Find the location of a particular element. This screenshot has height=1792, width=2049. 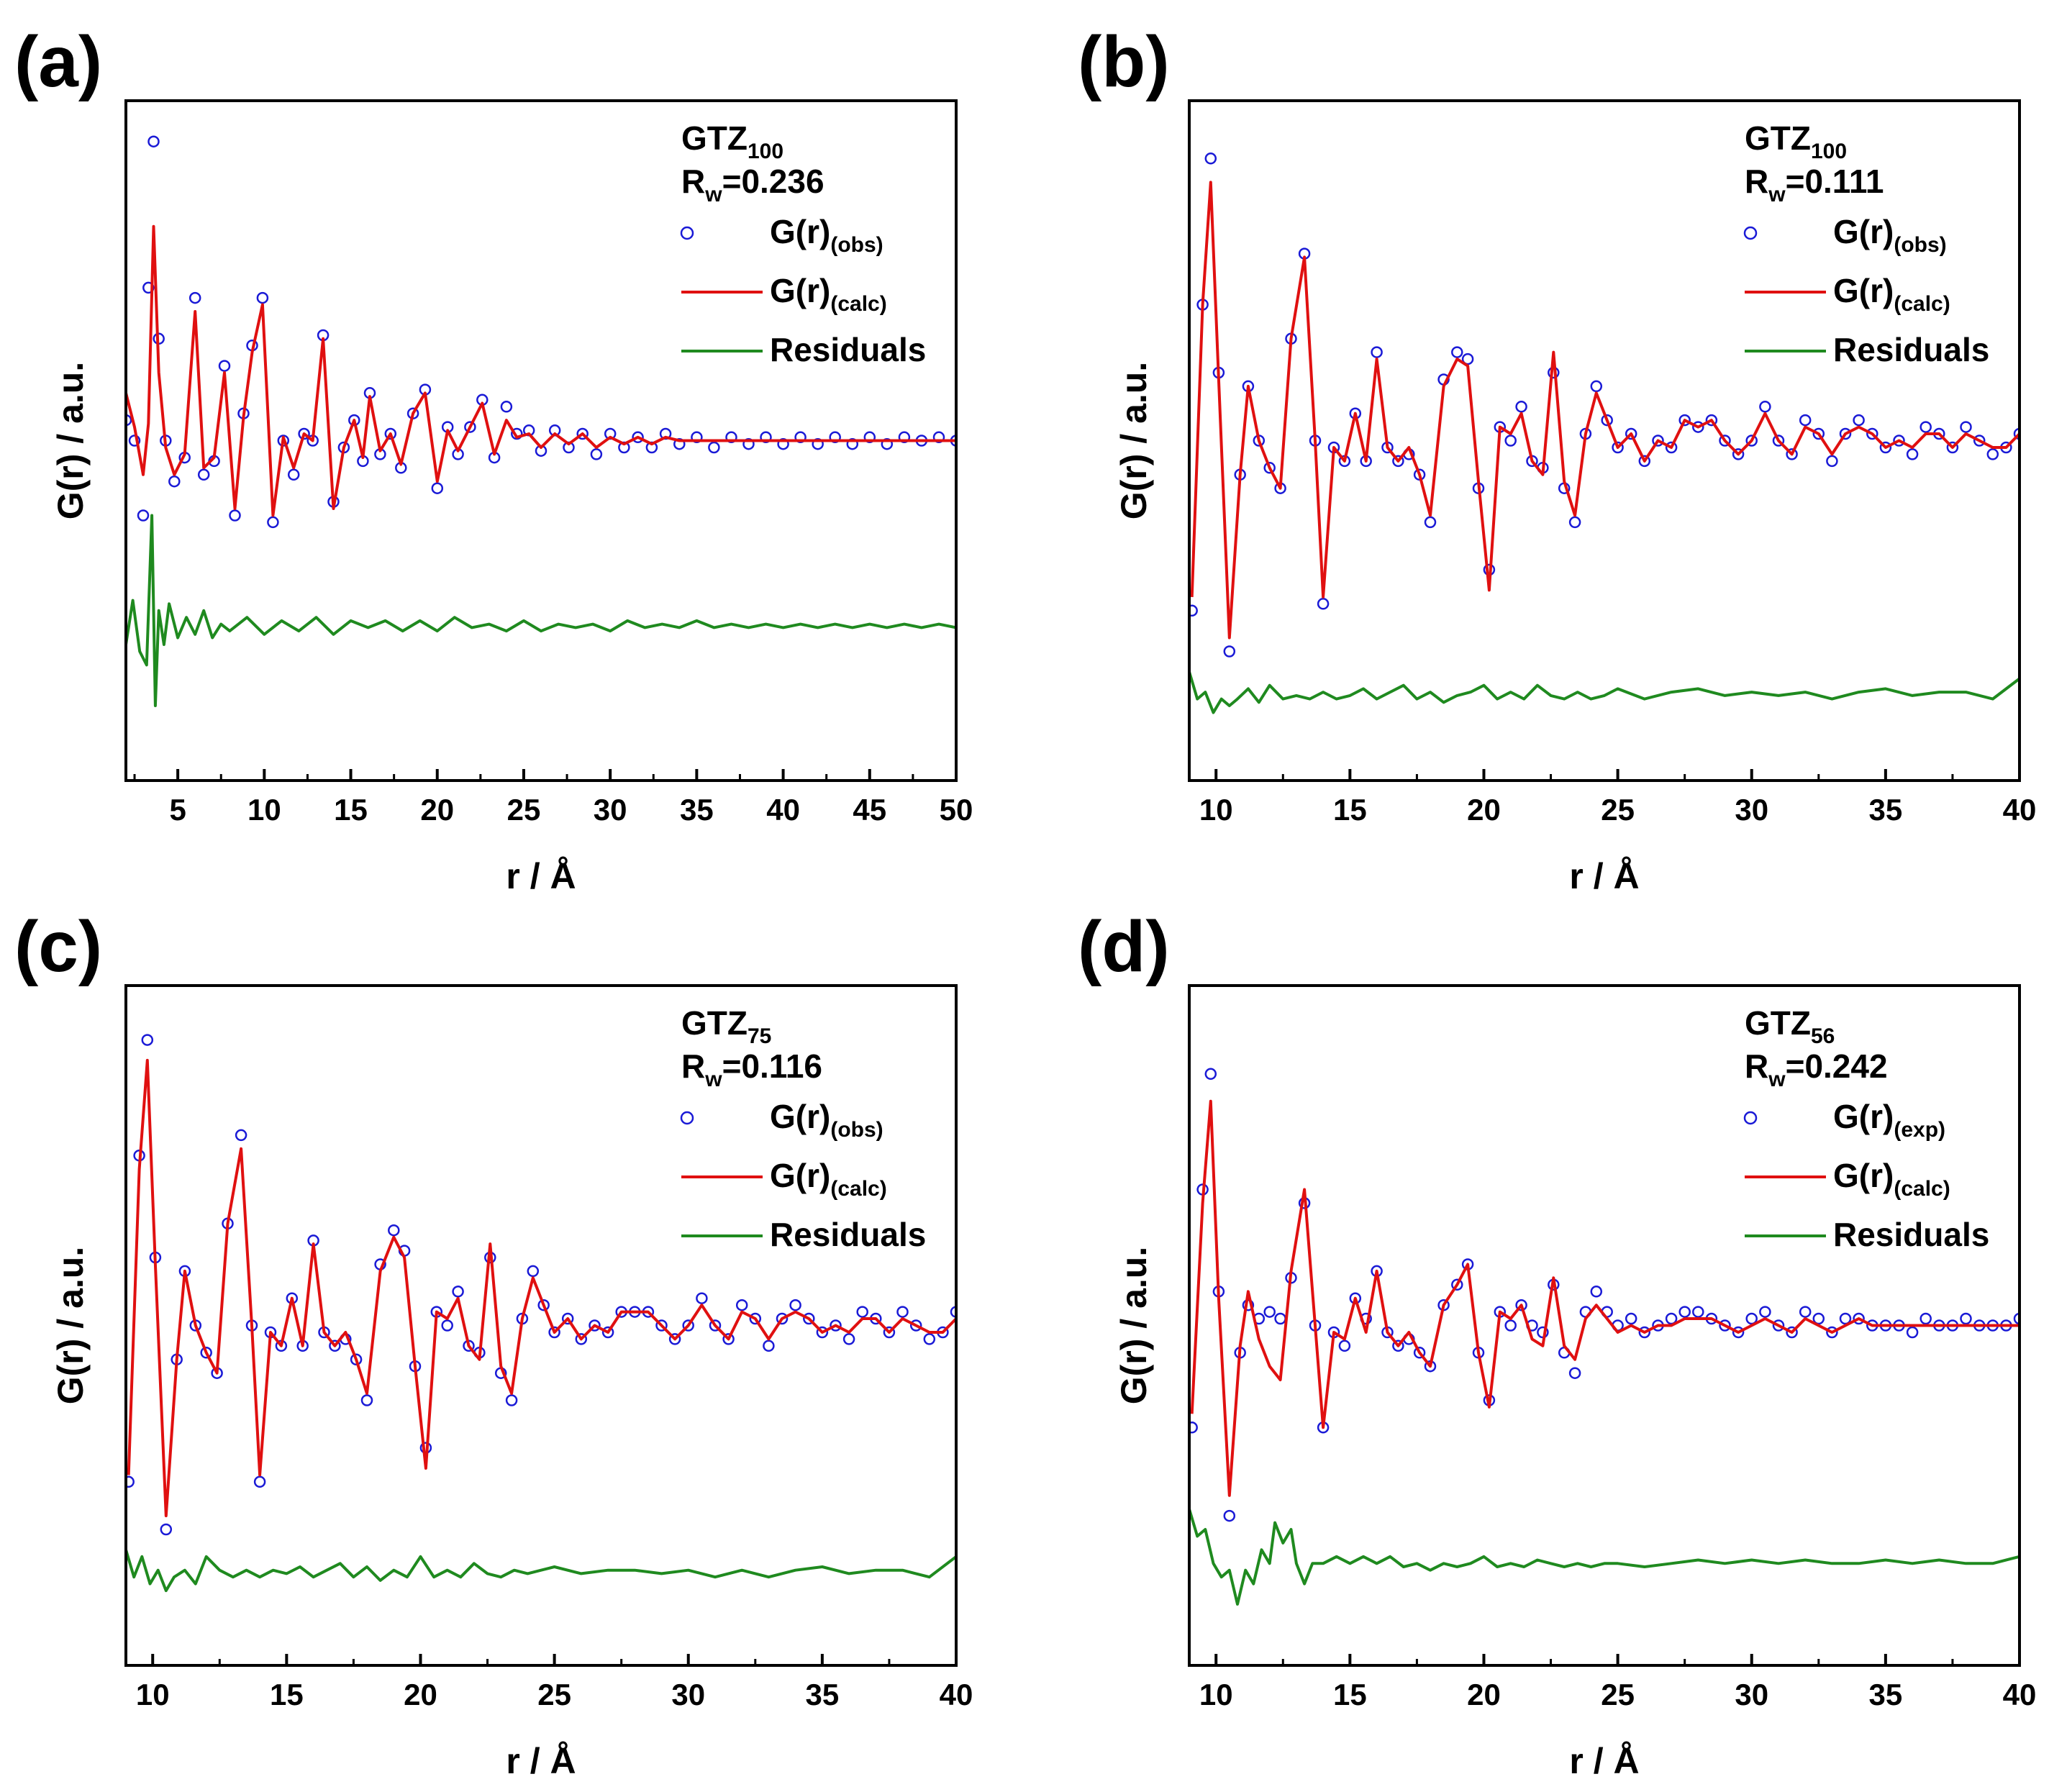

rw-value: Rw=0.242 is located at coordinates (1816, 1069).